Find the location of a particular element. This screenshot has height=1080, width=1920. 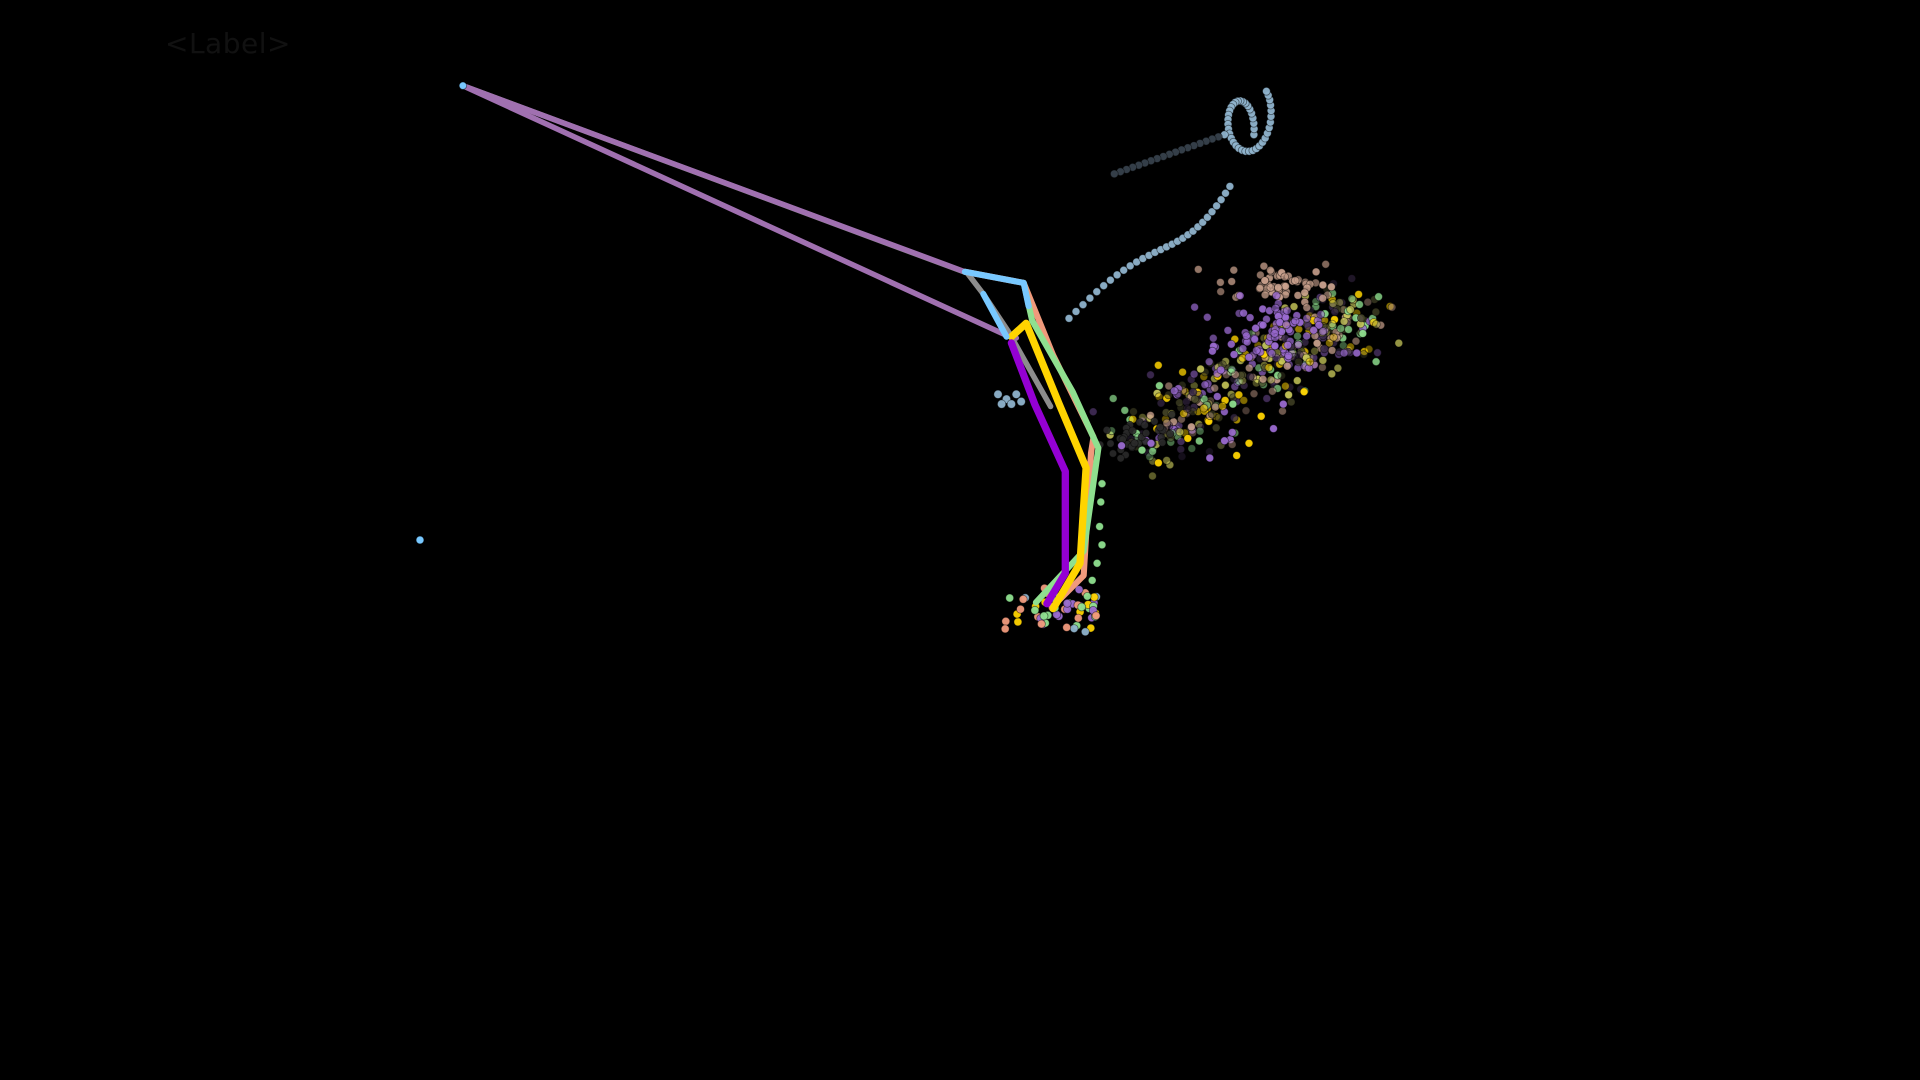

misc-points-layer is located at coordinates (441, 313).